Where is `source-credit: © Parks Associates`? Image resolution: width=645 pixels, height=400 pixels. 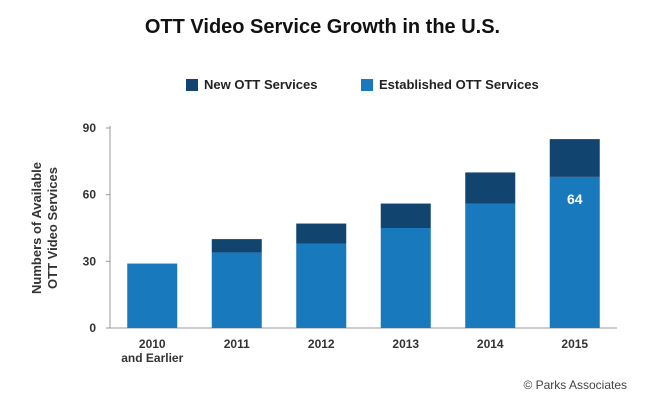 source-credit: © Parks Associates is located at coordinates (575, 385).